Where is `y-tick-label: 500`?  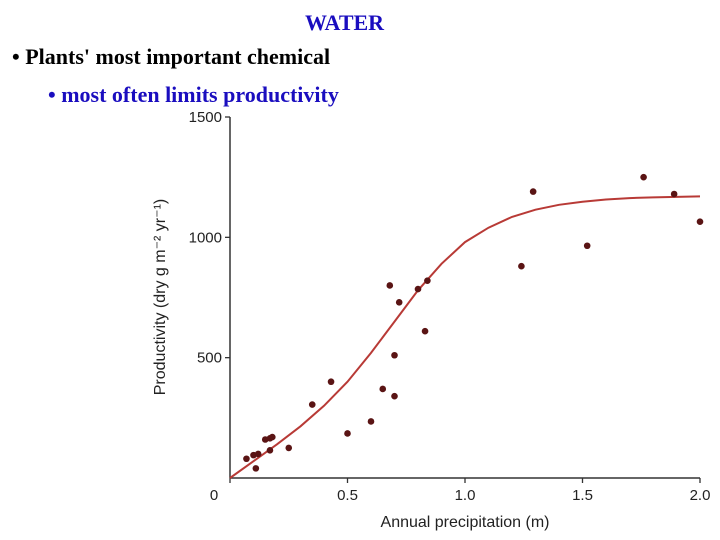 y-tick-label: 500 is located at coordinates (209, 358).